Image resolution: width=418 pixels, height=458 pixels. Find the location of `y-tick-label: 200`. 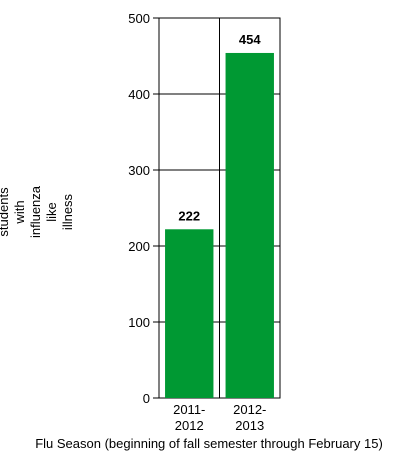

y-tick-label: 200 is located at coordinates (139, 246).